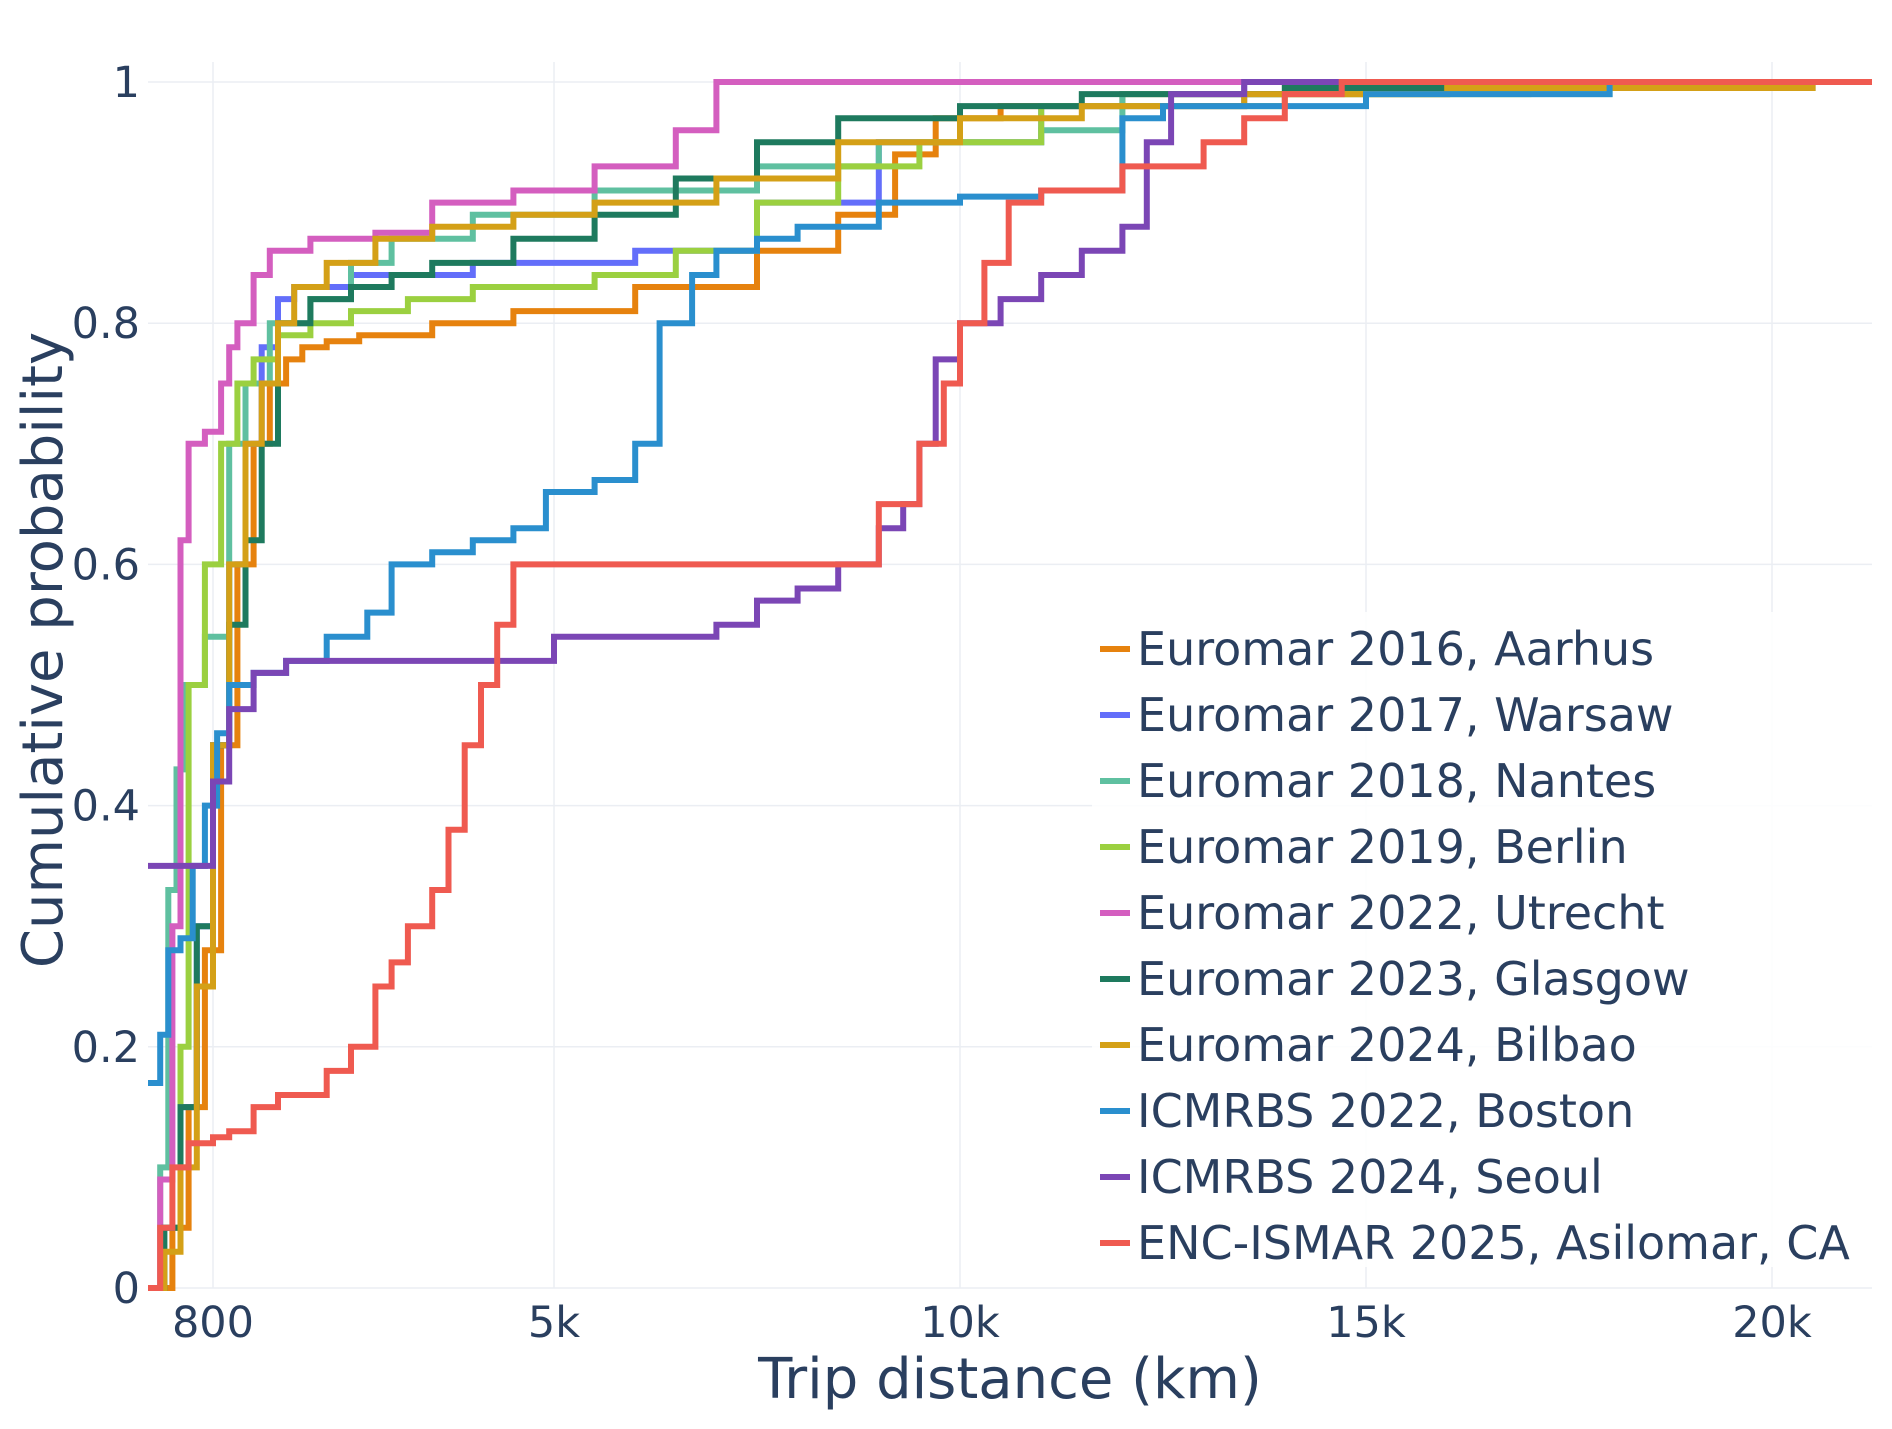  What do you see at coordinates (106, 686) in the screenshot?
I see `y-axis-ticks: 0 0.2 0.4 0.6 0.8 1` at bounding box center [106, 686].